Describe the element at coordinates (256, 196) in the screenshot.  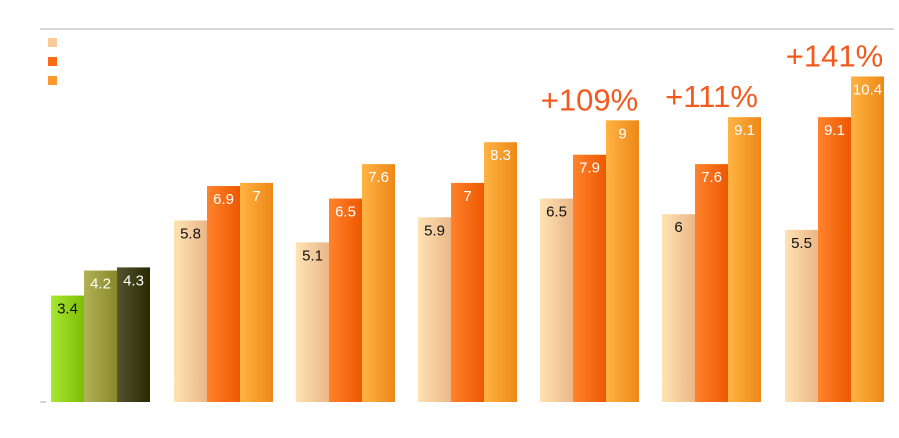
I see `data-label-group2-series3: 7` at that location.